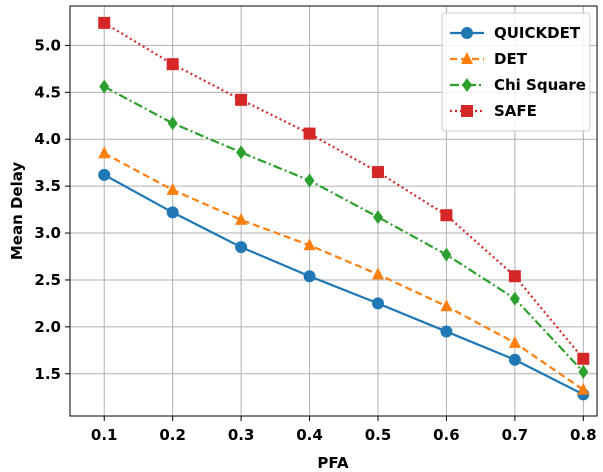  What do you see at coordinates (583, 435) in the screenshot?
I see `x-tick-label: 0.8` at bounding box center [583, 435].